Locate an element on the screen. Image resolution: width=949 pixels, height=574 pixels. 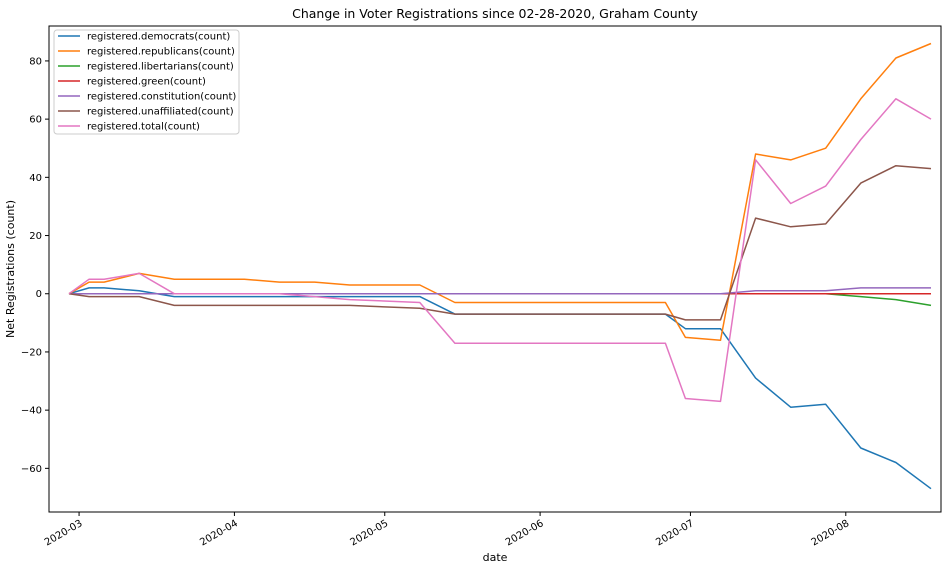
legend-label: registered.green(count) is located at coordinates (146, 82).